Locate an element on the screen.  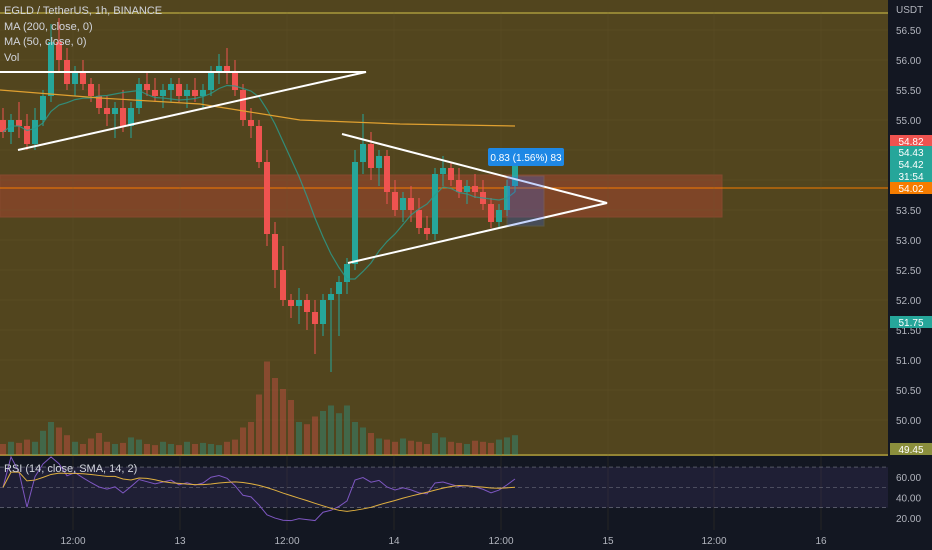
rsi-pane-bg is located at coordinates (444, 494).